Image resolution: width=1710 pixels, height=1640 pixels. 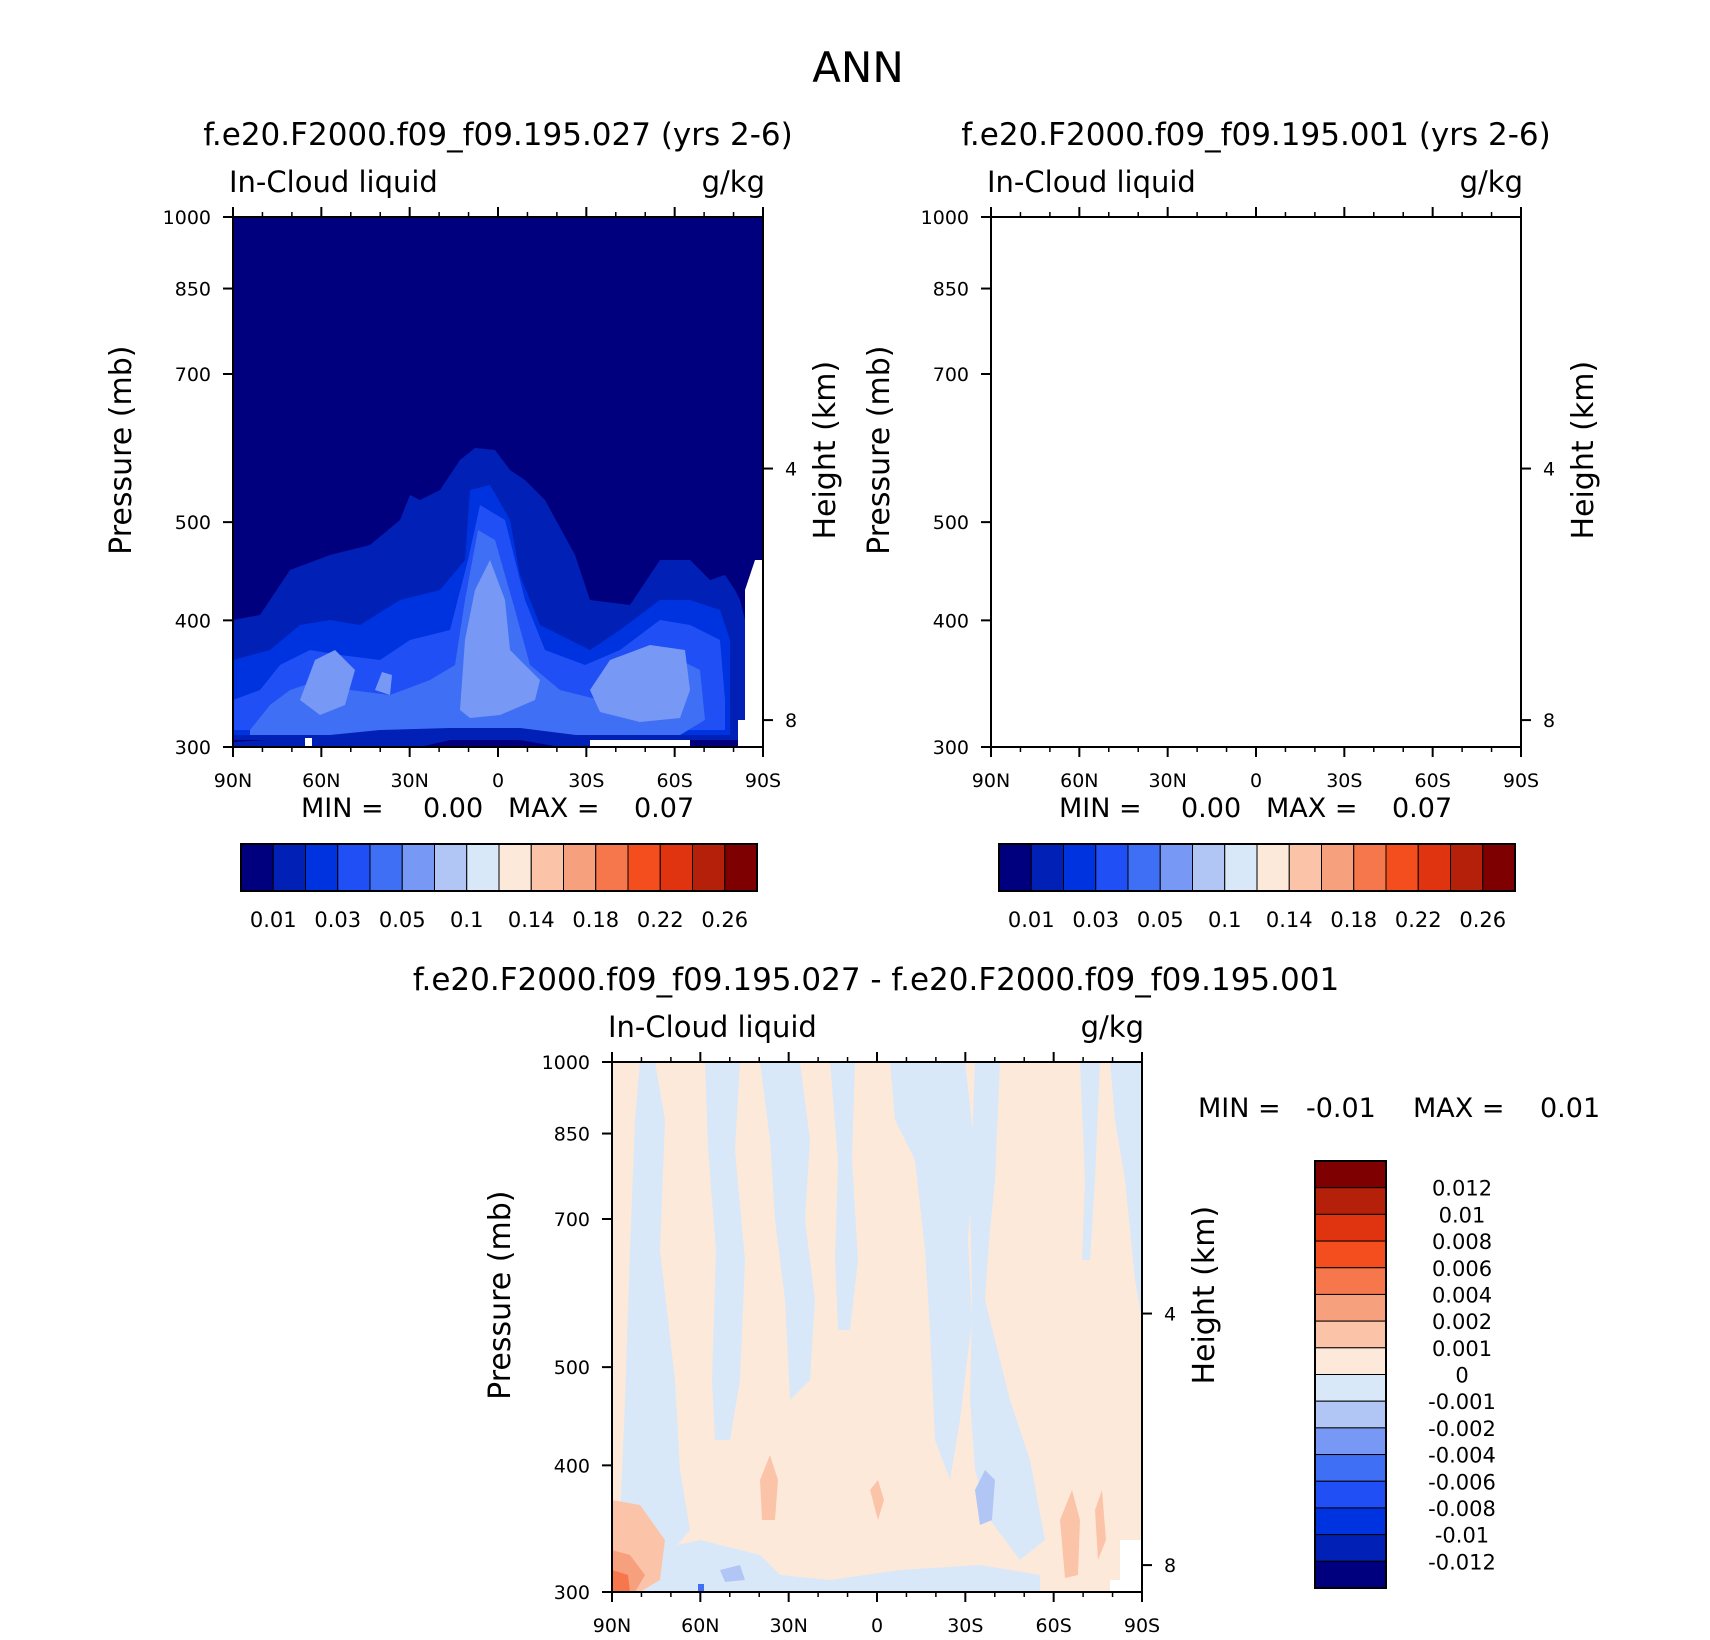 What do you see at coordinates (1462, 1456) in the screenshot?
I see `panel-c-colorbar-label: -0.004` at bounding box center [1462, 1456].